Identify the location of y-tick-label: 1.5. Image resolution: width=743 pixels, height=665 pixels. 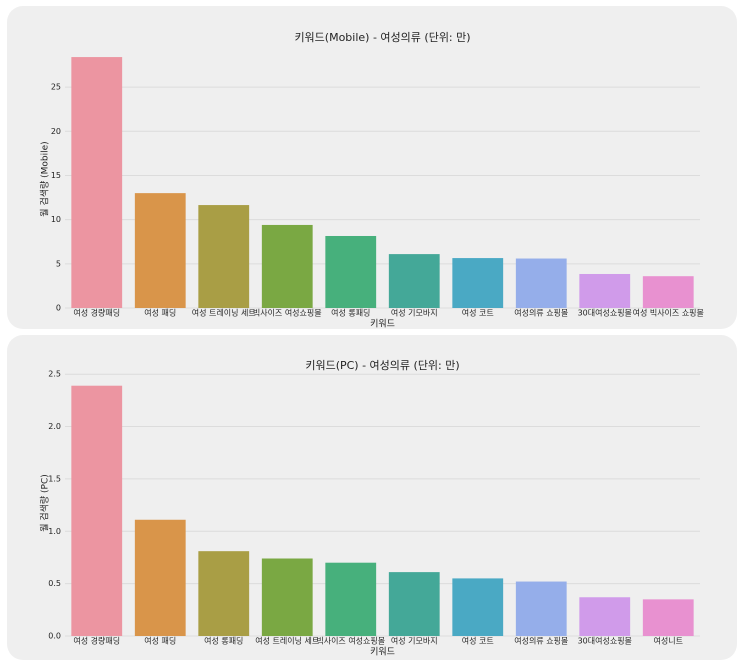
(54, 478).